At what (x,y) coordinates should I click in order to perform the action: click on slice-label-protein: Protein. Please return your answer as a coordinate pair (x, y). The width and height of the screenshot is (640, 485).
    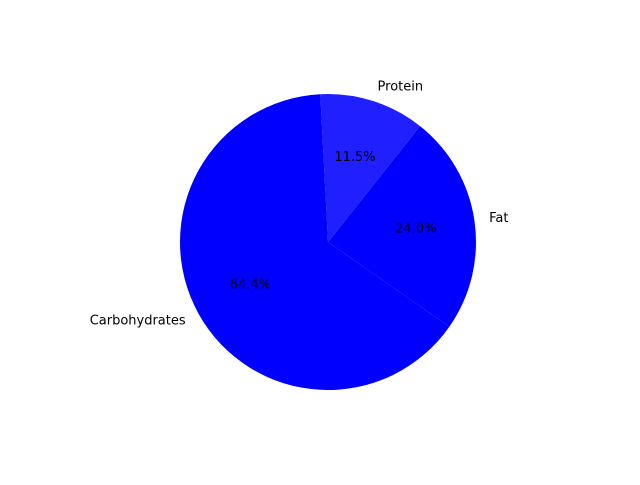
    Looking at the image, I should click on (401, 86).